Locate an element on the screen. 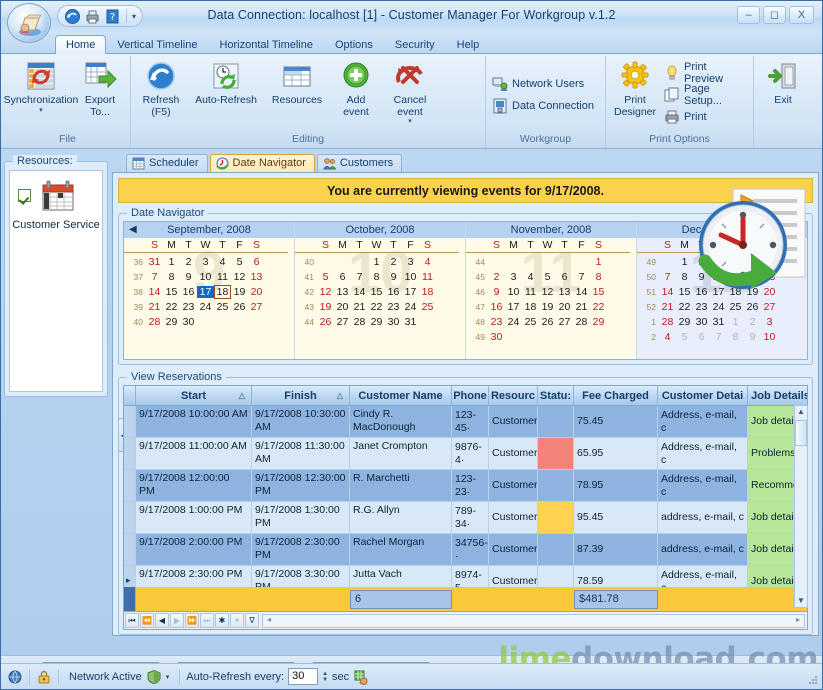  data-connection-button: Data Connection is located at coordinates (544, 106).